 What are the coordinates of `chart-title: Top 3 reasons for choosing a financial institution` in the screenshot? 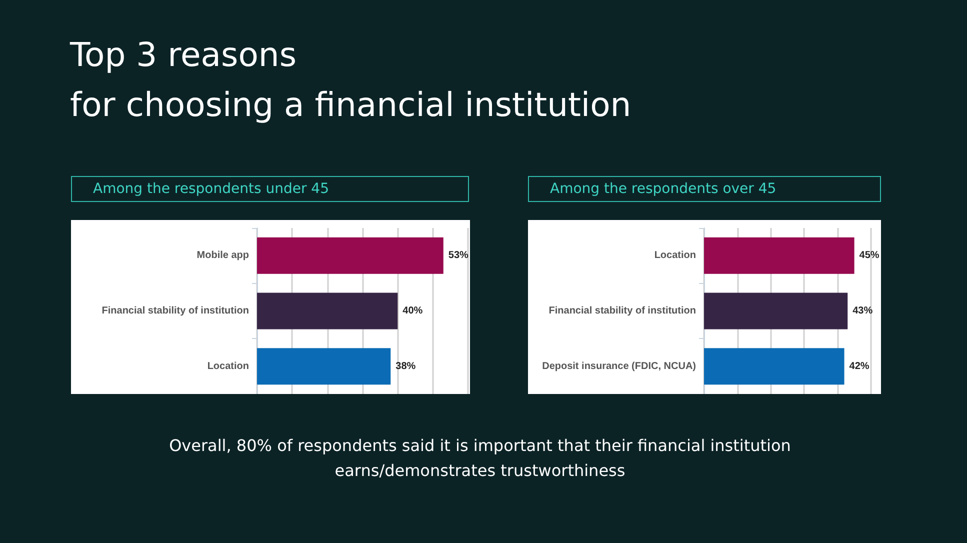 It's located at (351, 80).